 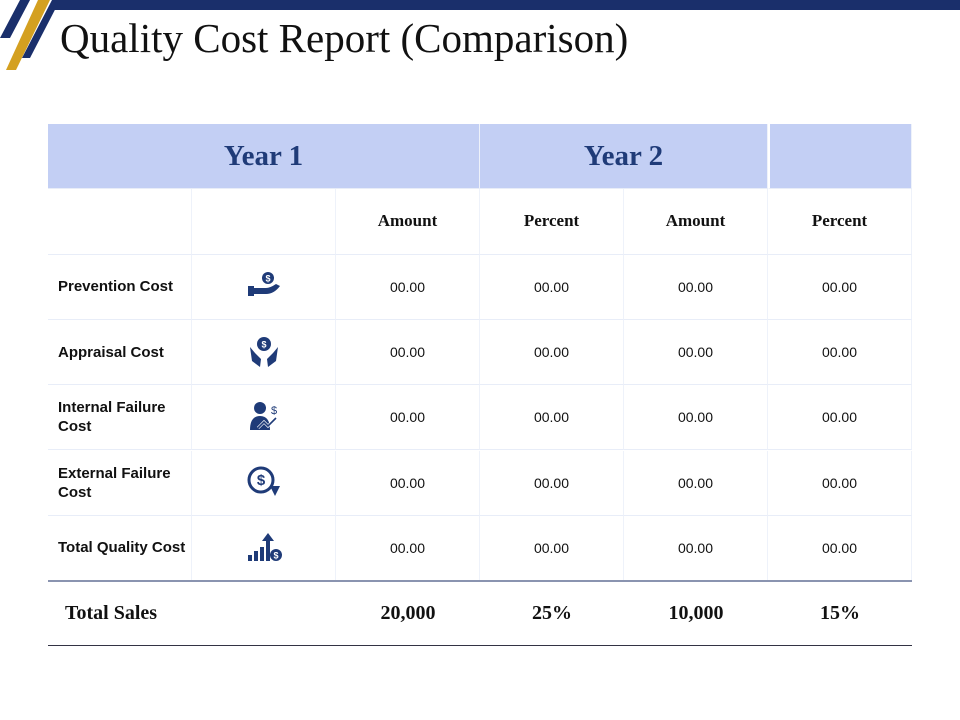 I want to click on total-value: 15%, so click(x=840, y=614).